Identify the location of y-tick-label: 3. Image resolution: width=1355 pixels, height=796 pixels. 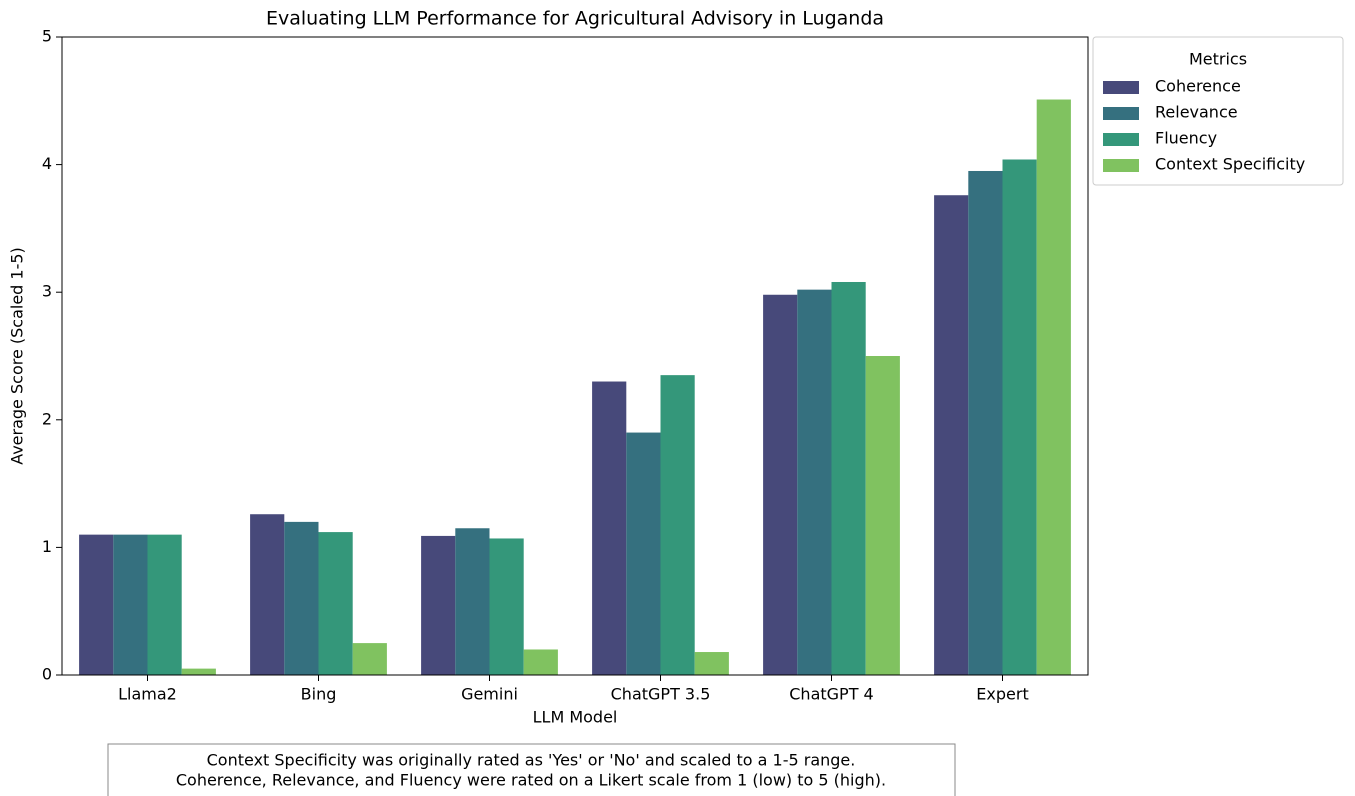
(47, 291).